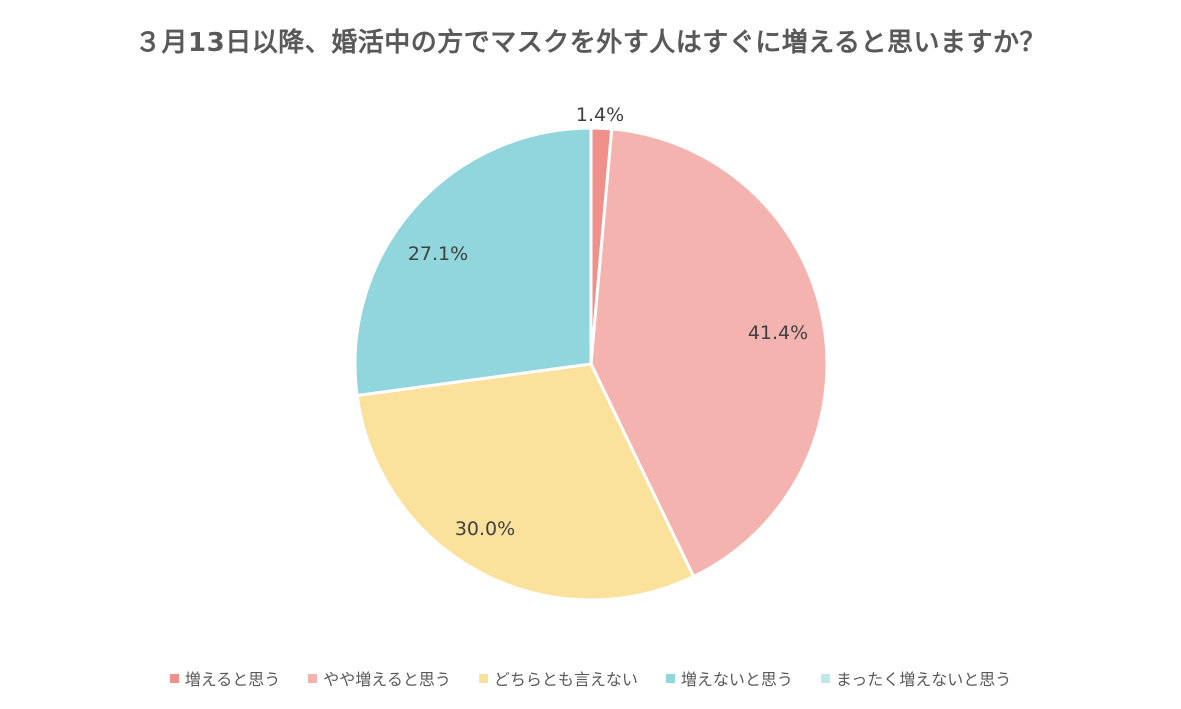 The image size is (1181, 709). I want to click on legend-label: まったく増えないと思う, so click(923, 679).